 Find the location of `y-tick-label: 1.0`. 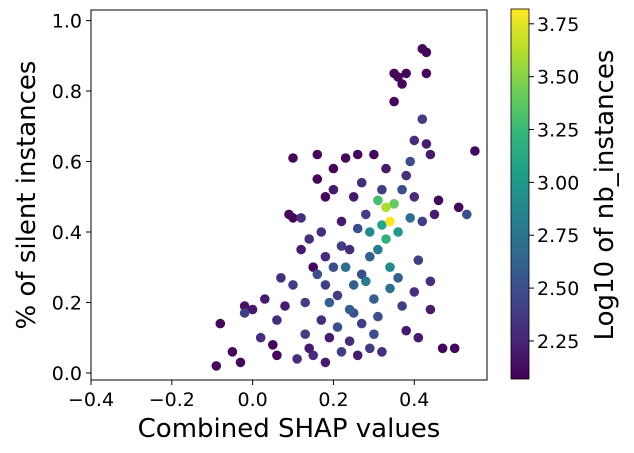

y-tick-label: 1.0 is located at coordinates (67, 22).